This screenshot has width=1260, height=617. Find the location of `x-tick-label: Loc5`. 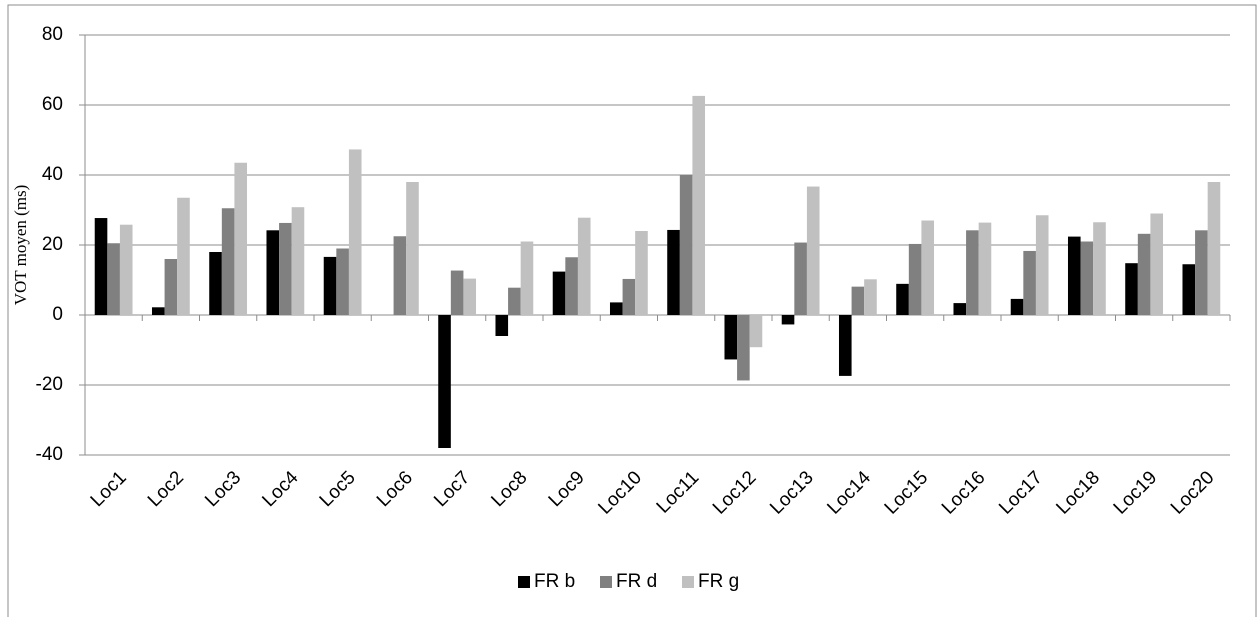

x-tick-label: Loc5 is located at coordinates (338, 489).